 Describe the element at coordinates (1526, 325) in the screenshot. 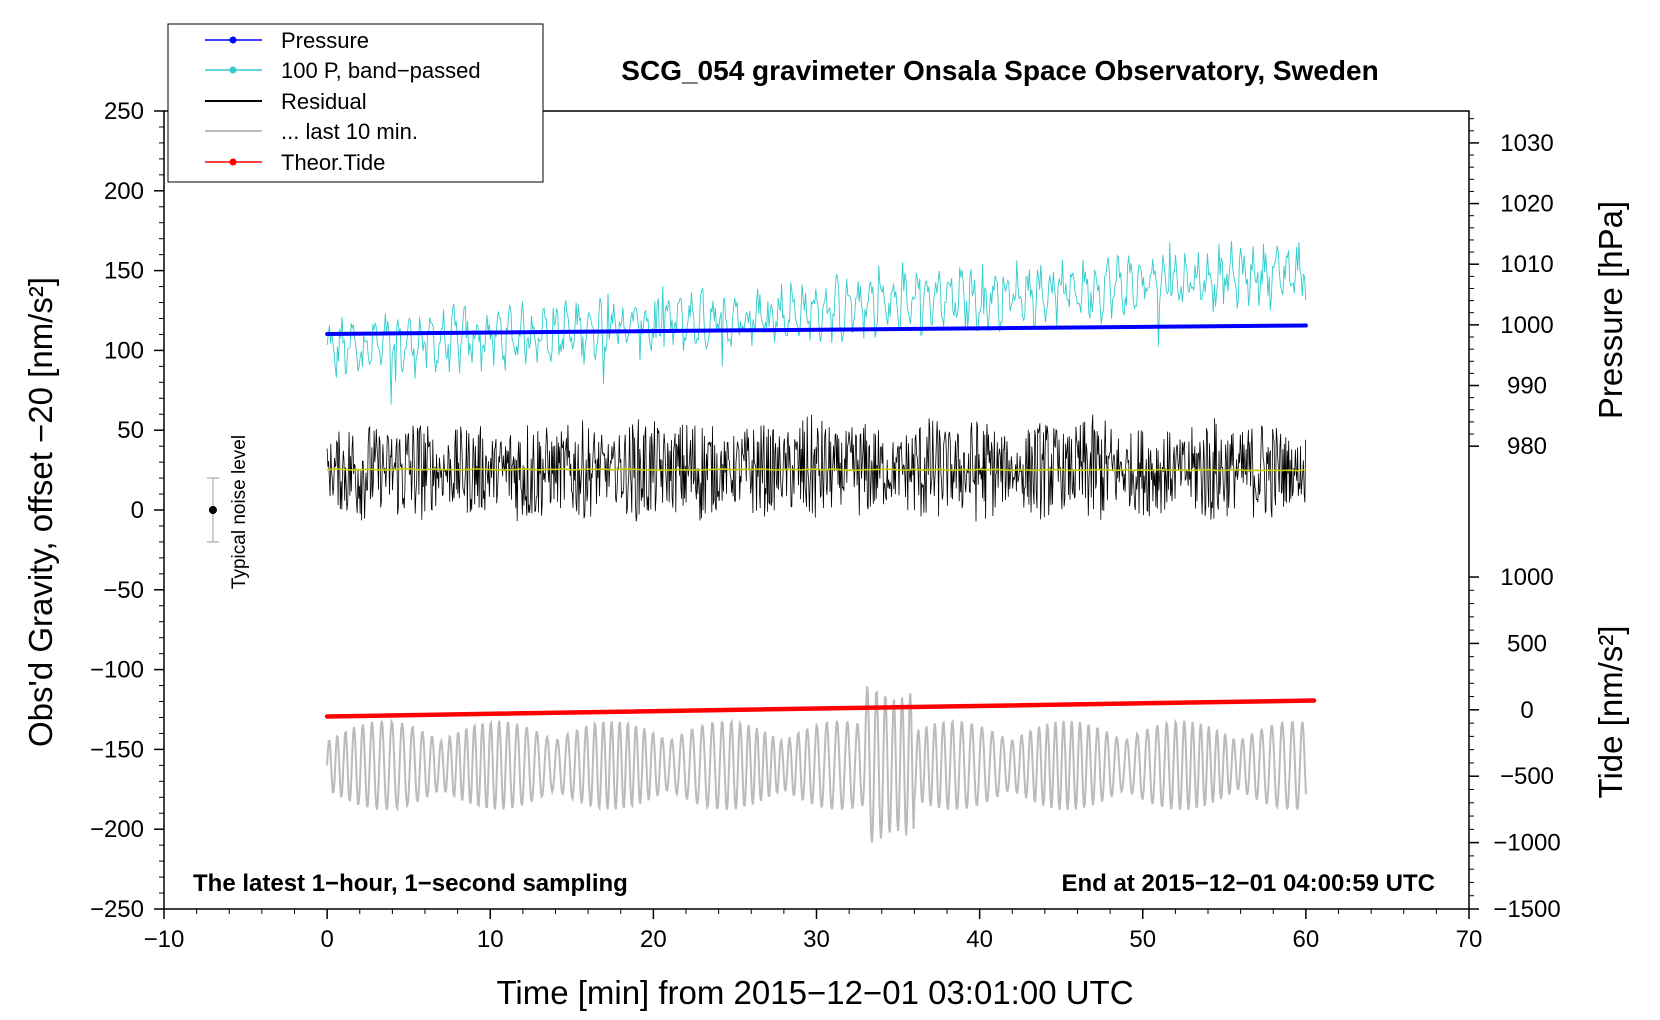

I see `pressure-tick-label: 1000` at that location.